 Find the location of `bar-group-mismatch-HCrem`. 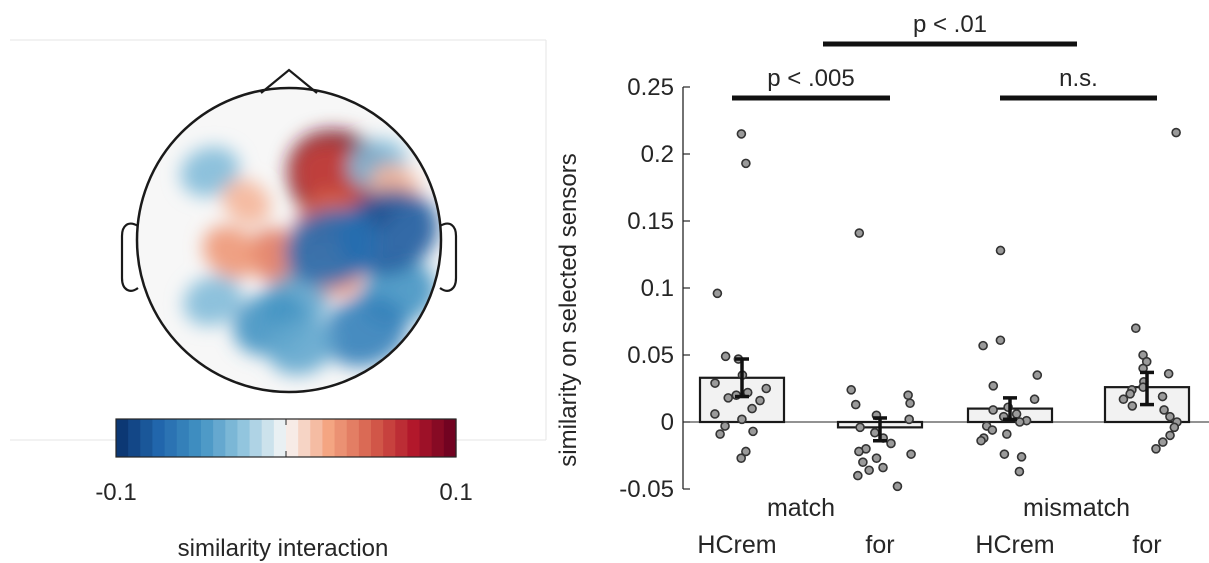

bar-group-mismatch-HCrem is located at coordinates (1010, 361).